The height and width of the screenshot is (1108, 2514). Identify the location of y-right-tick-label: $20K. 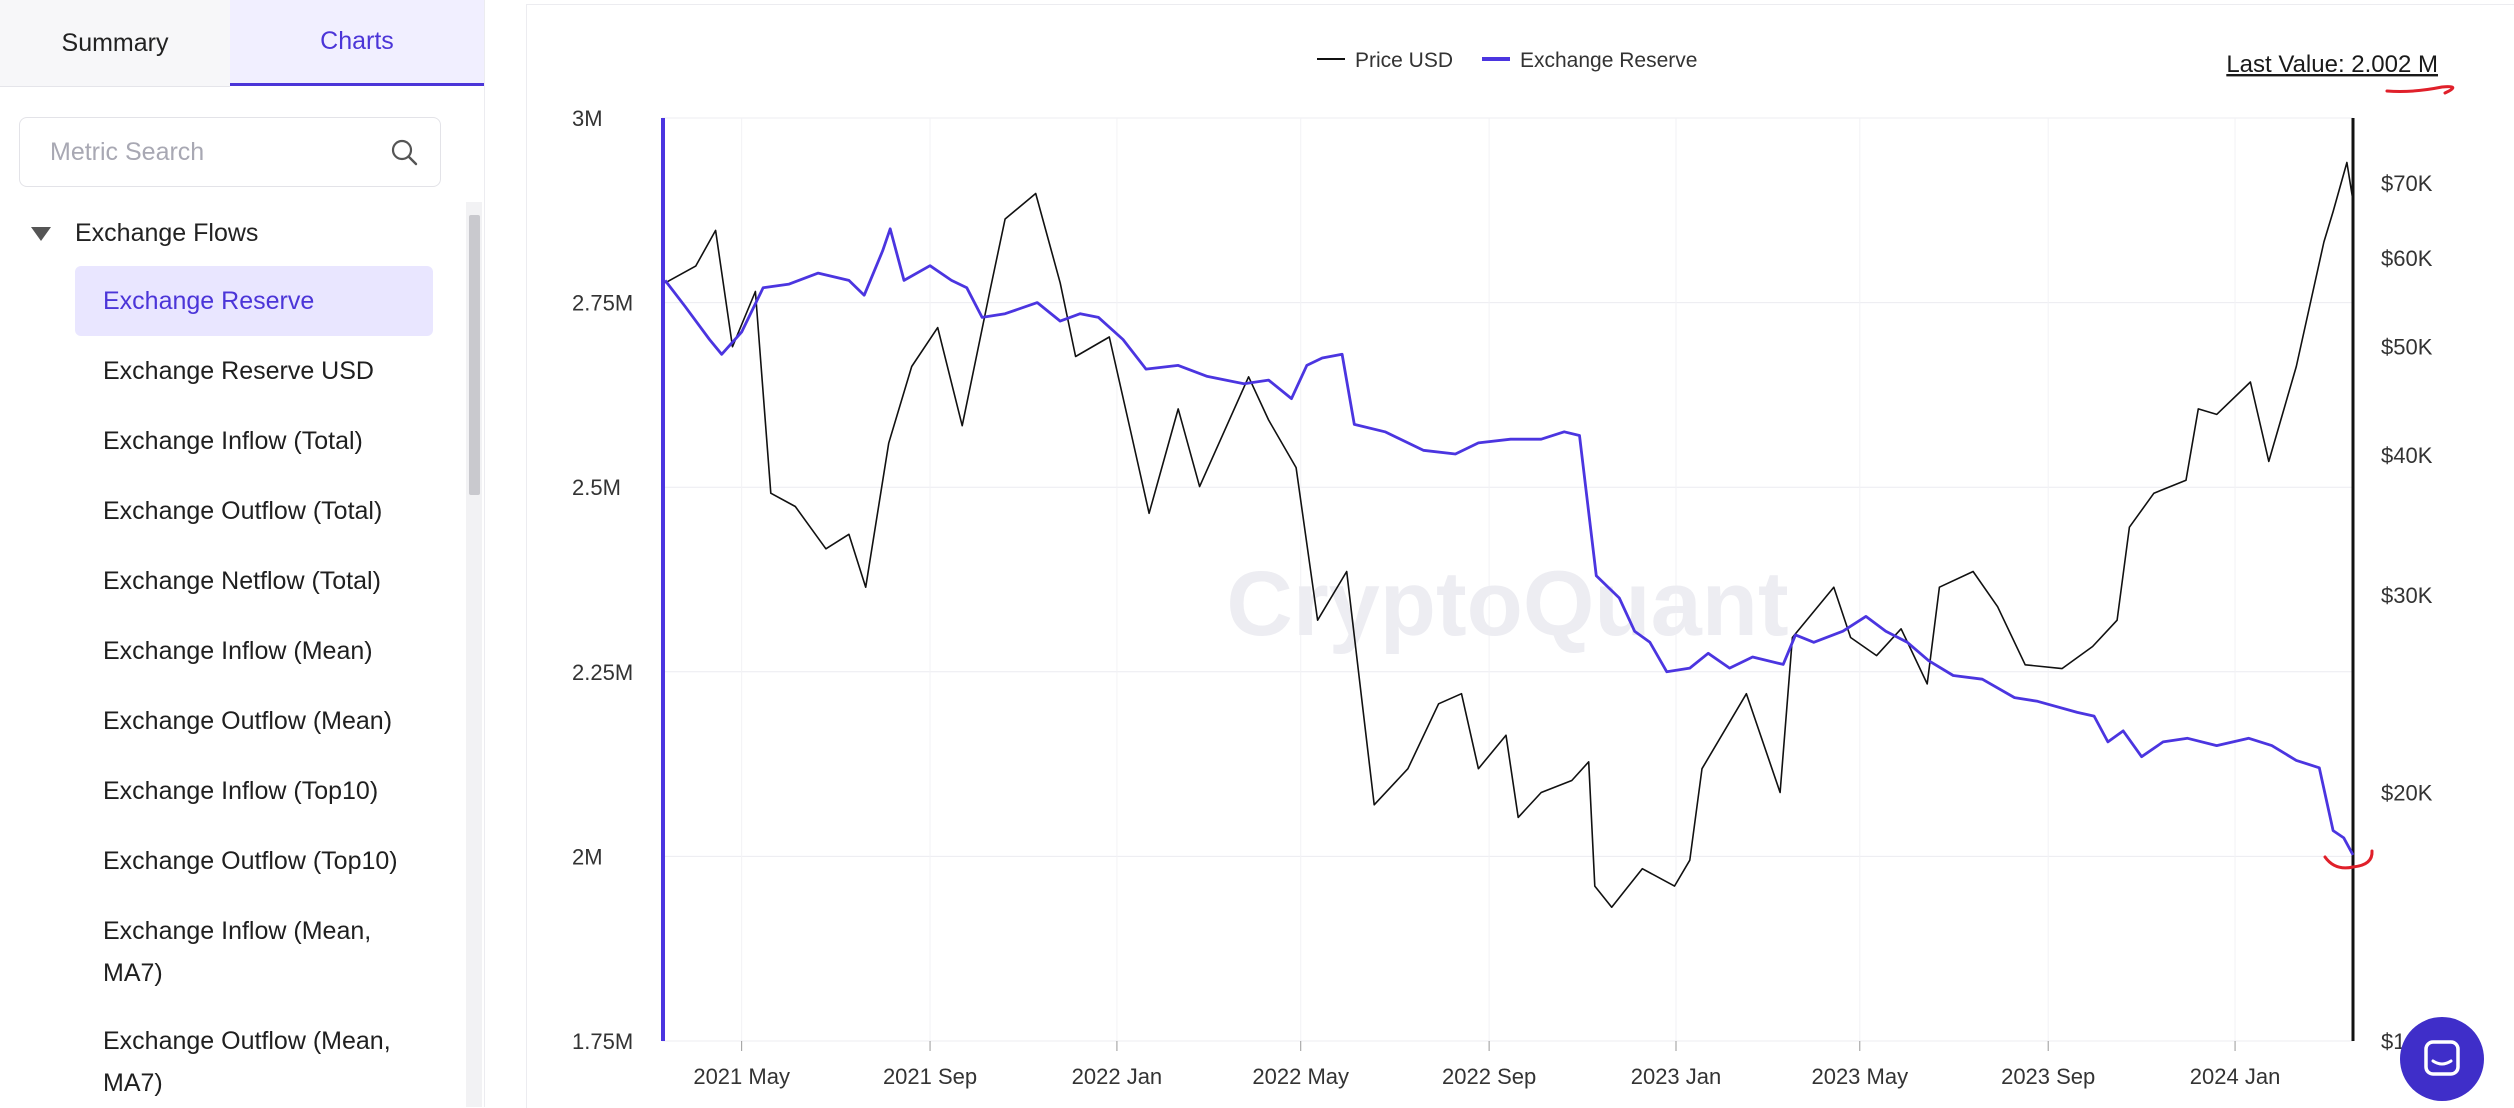
(2407, 792).